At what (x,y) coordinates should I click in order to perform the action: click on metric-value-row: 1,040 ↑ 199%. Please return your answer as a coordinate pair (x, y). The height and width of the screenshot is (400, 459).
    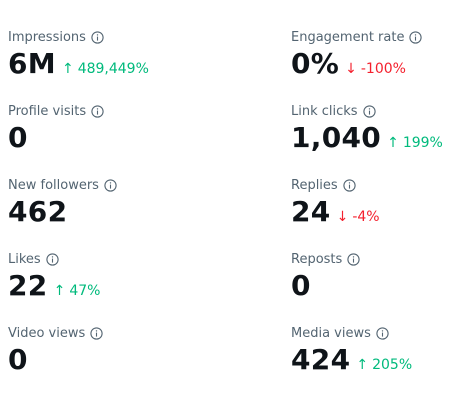
    Looking at the image, I should click on (372, 139).